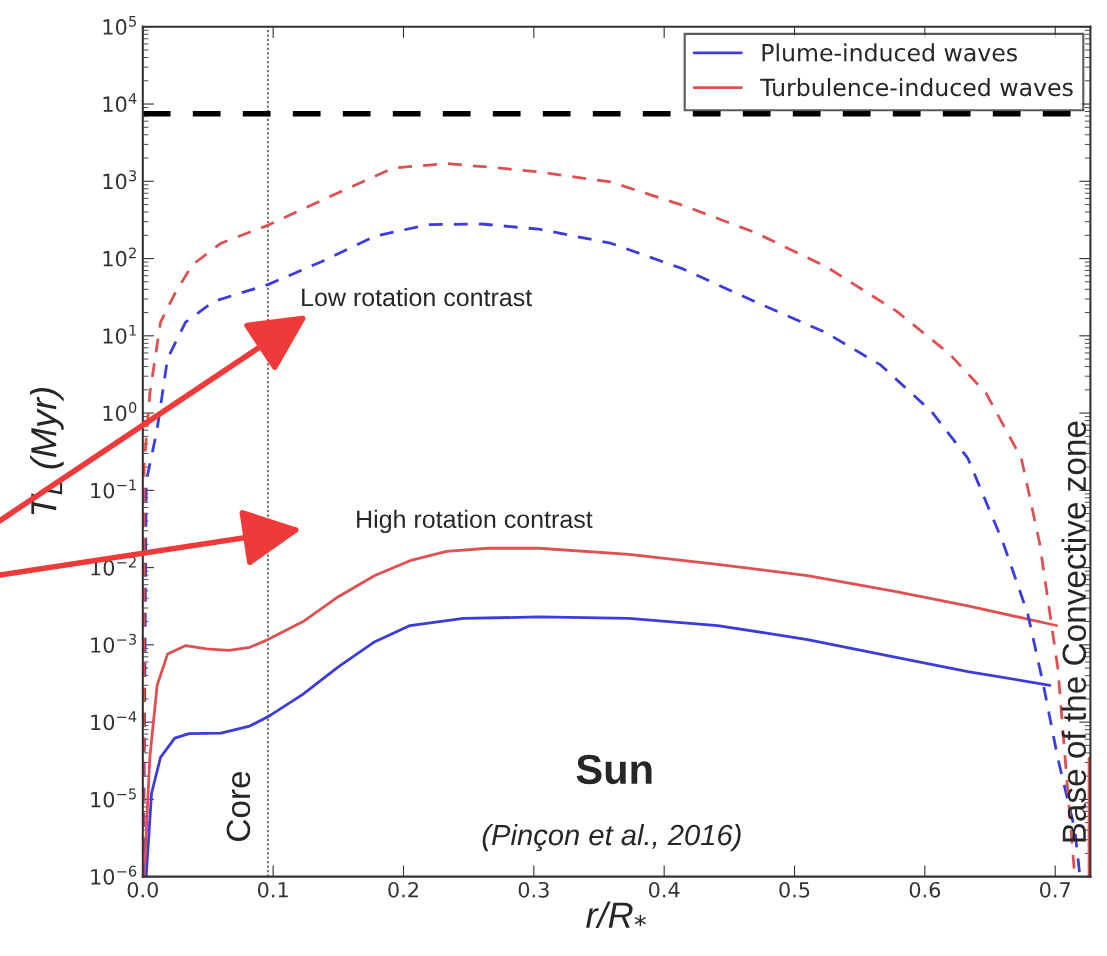 The height and width of the screenshot is (956, 1107). What do you see at coordinates (614, 769) in the screenshot?
I see `annotation: Sun` at bounding box center [614, 769].